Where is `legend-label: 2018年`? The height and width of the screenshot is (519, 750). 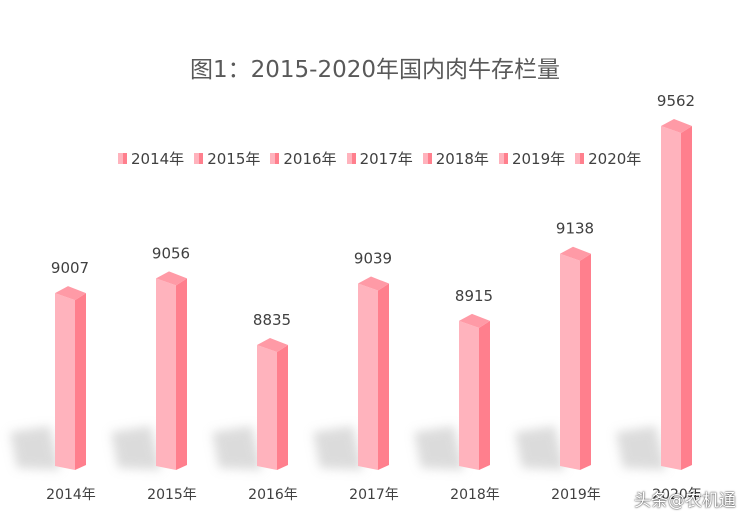
legend-label: 2018年 is located at coordinates (462, 159).